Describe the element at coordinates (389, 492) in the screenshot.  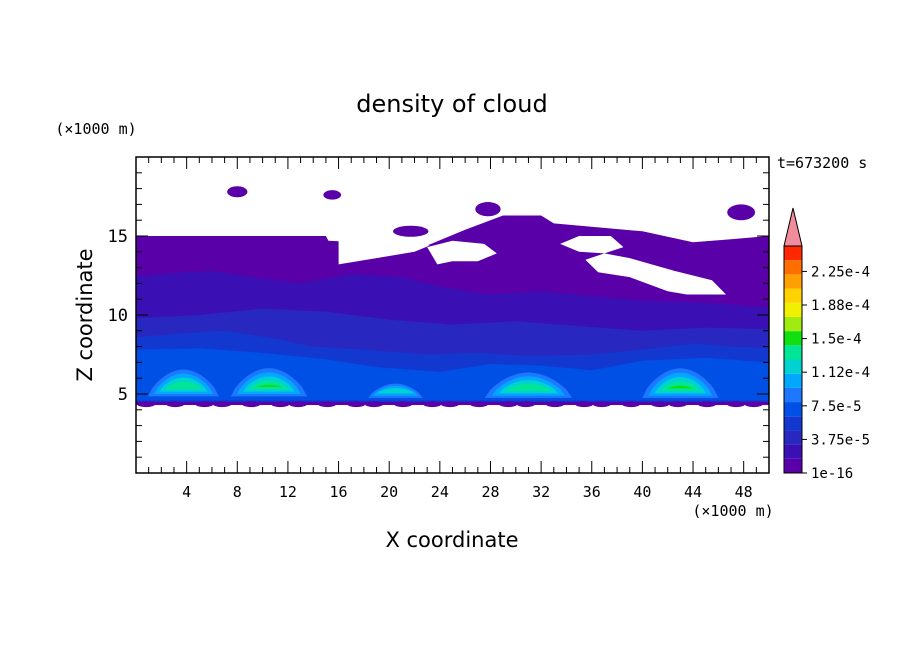
I see `x-tick-label: 20` at that location.